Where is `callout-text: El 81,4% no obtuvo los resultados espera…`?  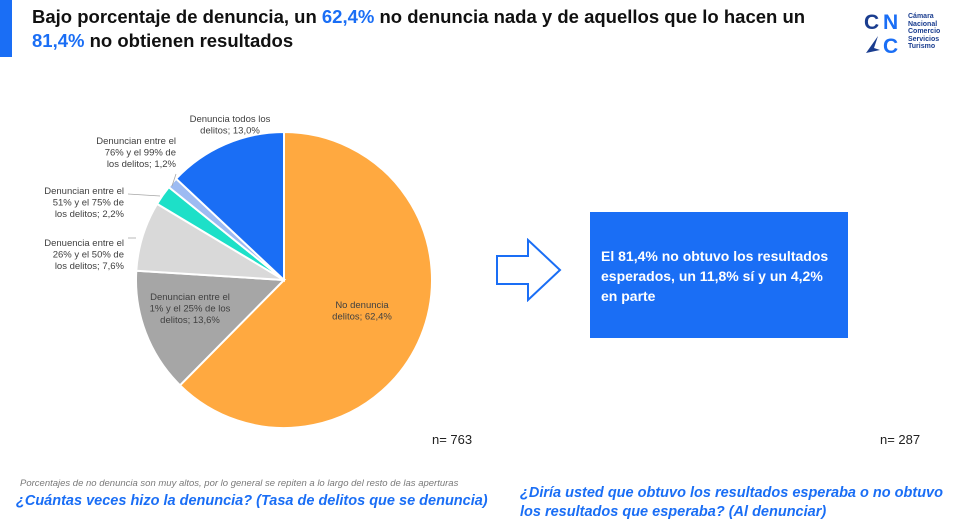 callout-text: El 81,4% no obtuvo los resultados espera… is located at coordinates (715, 276).